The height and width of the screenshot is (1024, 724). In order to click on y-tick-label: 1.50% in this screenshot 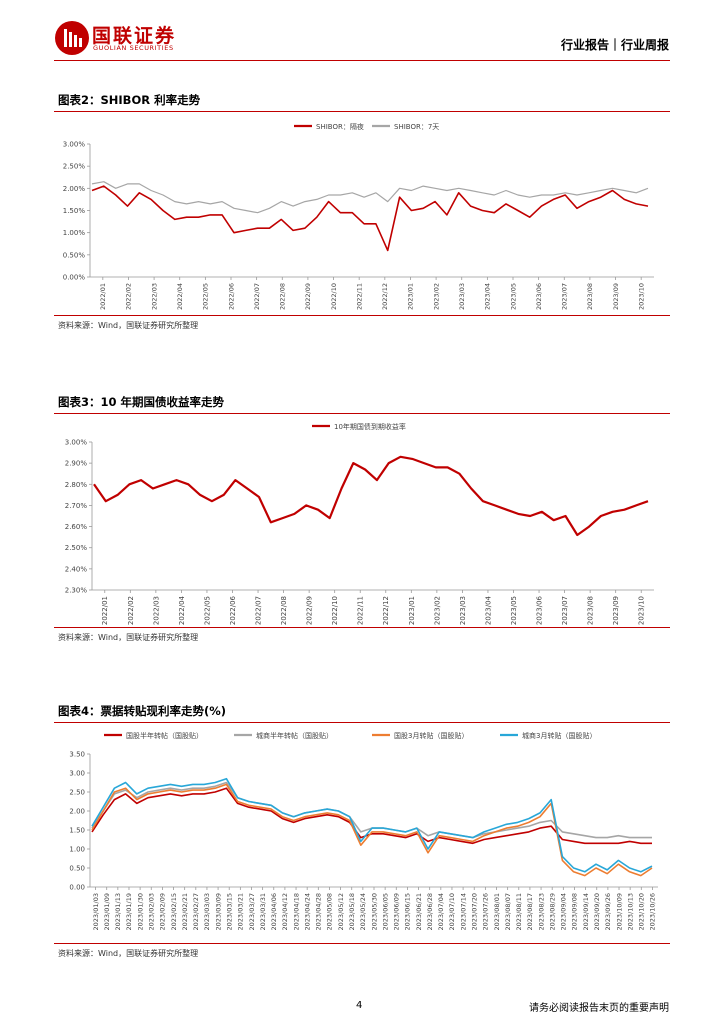, I will do `click(74, 211)`.